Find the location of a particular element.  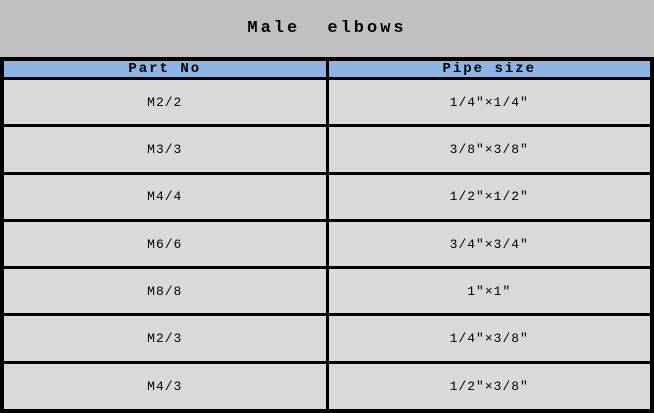

table-row: M4/3 1/2″×3/8″ is located at coordinates (327, 386).